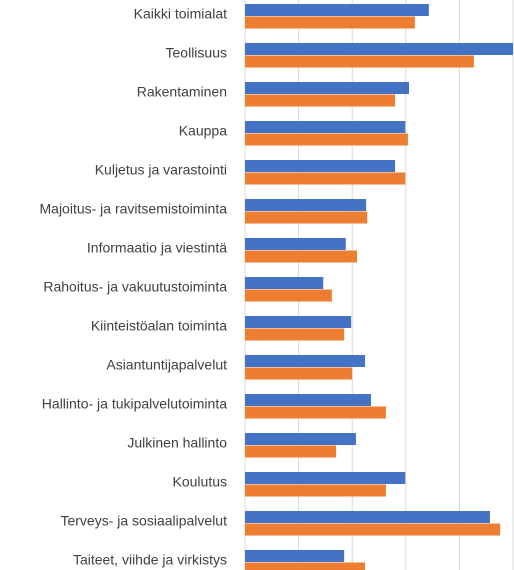 The image size is (514, 570). I want to click on y-tick-label: Kuljetus ja varastointi, so click(161, 170).